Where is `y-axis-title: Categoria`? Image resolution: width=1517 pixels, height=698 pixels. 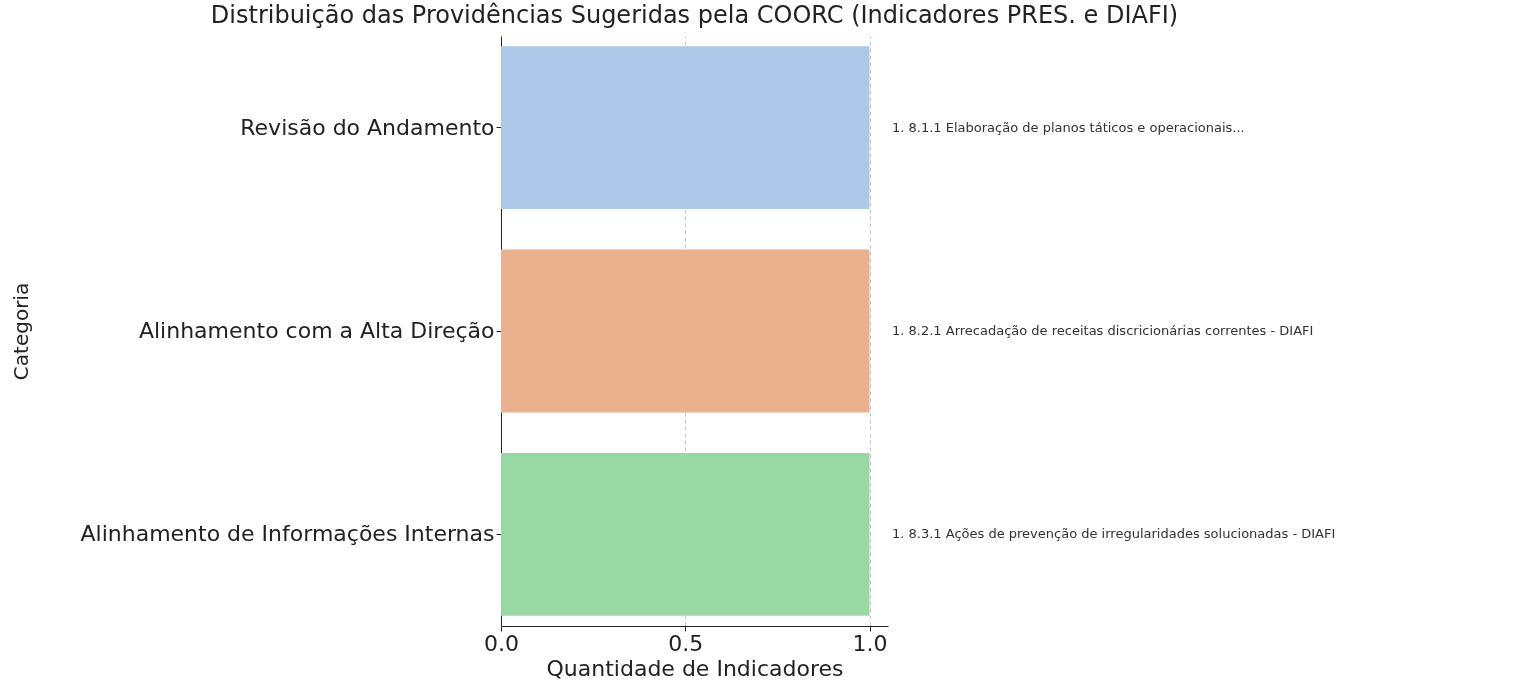 y-axis-title: Categoria is located at coordinates (20, 331).